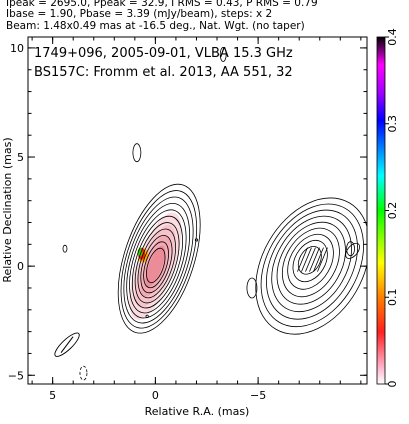 The image size is (409, 424). I want to click on beam-major-axis, so click(67, 345).